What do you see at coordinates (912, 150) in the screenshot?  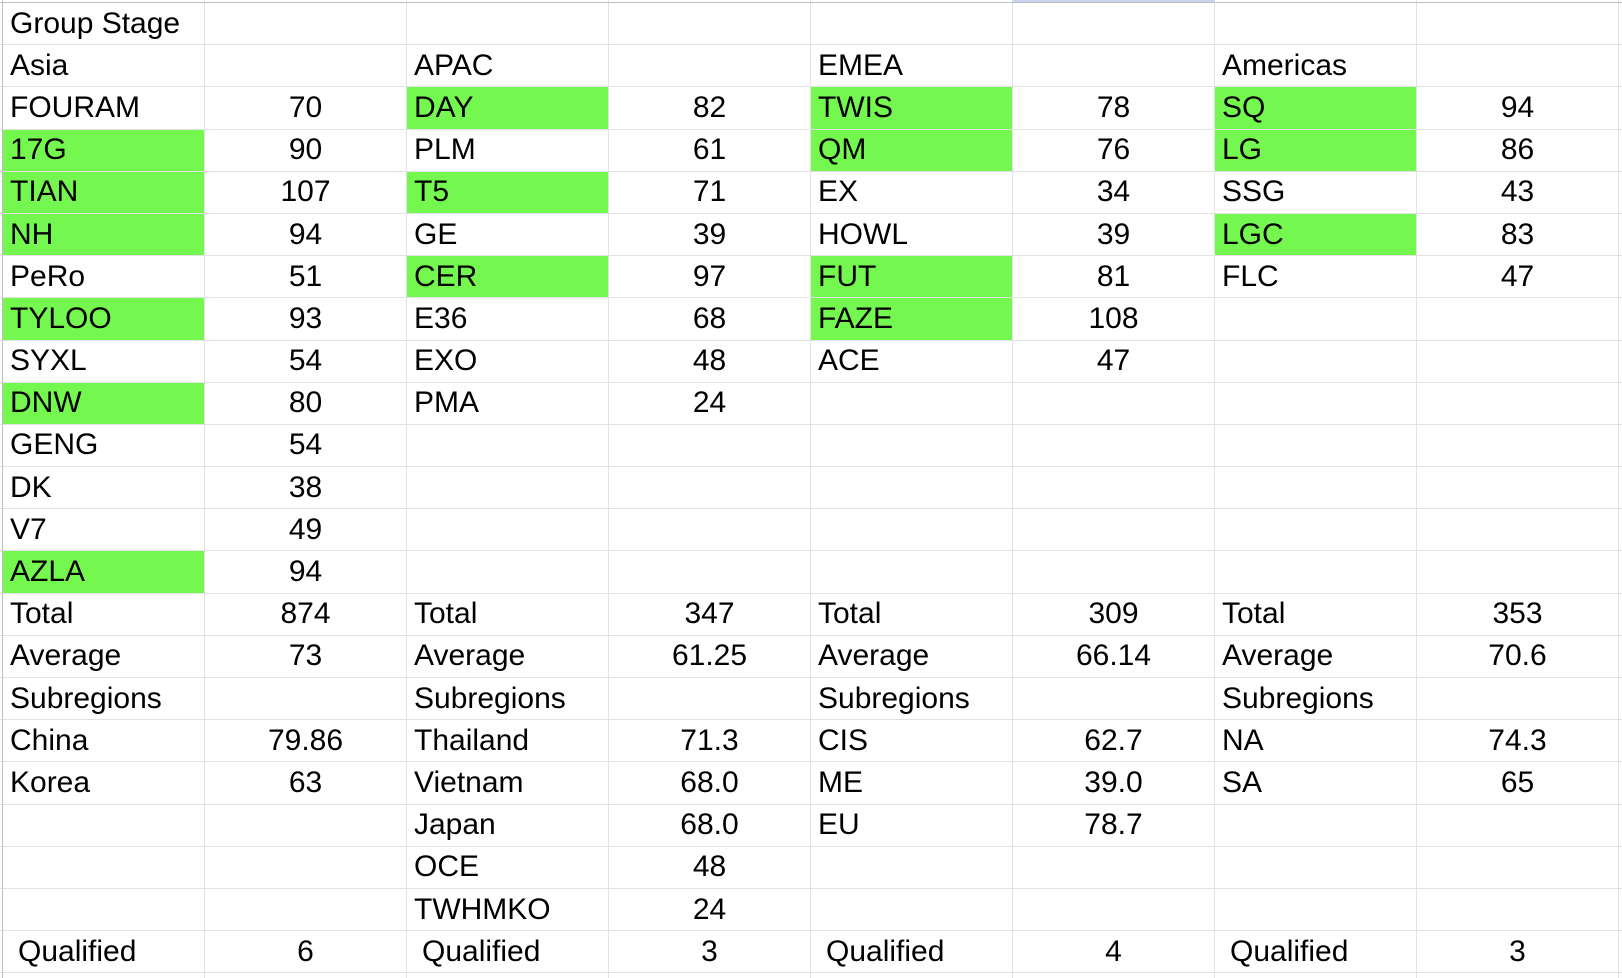 I see `team-name-cell: QM` at bounding box center [912, 150].